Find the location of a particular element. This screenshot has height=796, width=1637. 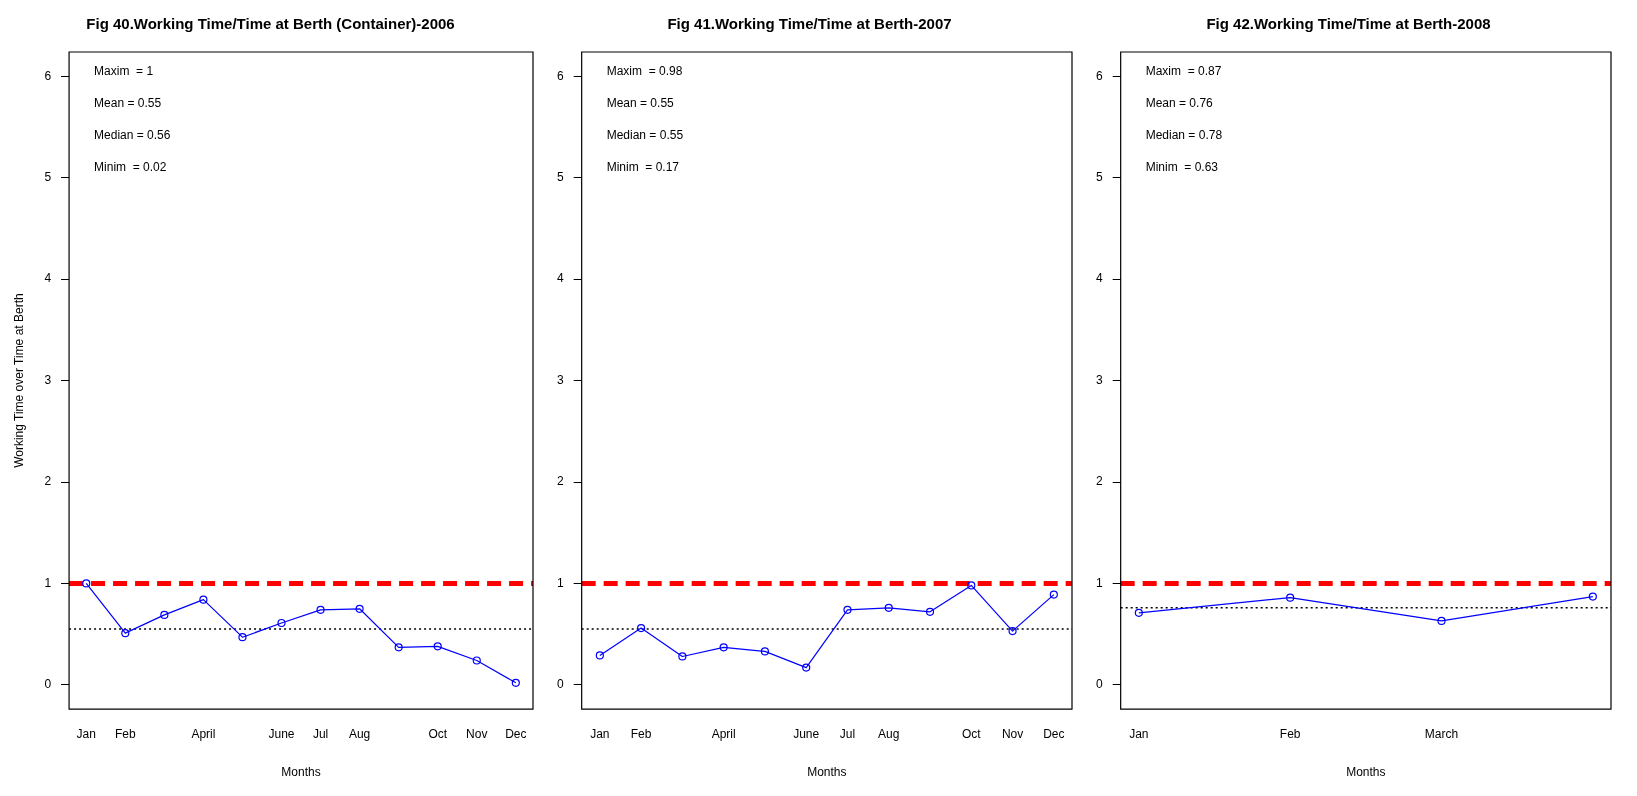

chart-title: Fig 41.Working Time/Time at Berth-2007 is located at coordinates (809, 24).